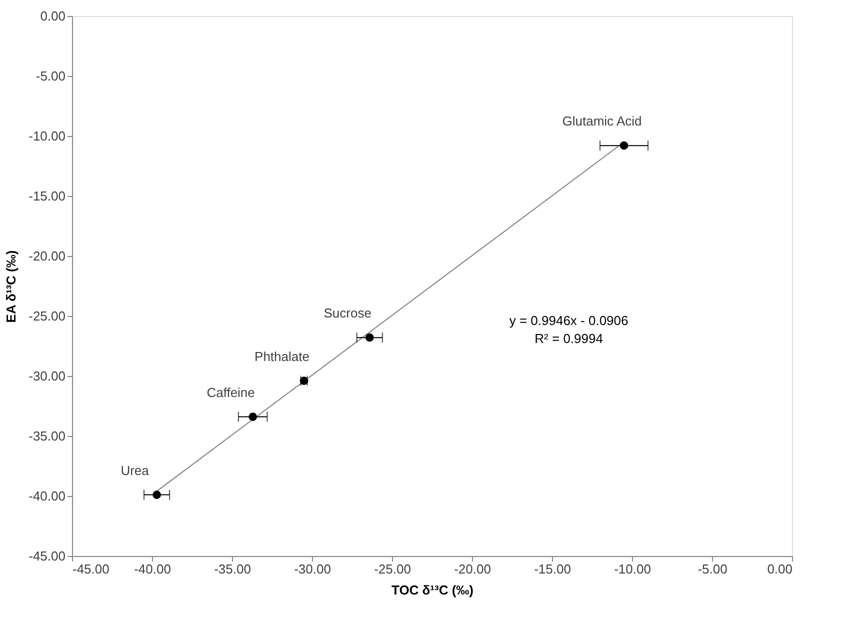  I want to click on y-tick-label: -10.00, so click(47, 136).